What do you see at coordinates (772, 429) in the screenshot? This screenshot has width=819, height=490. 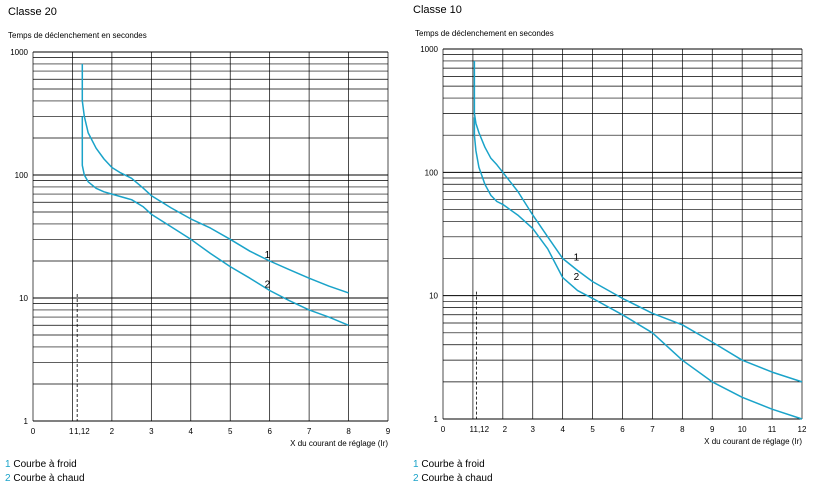 I see `x-tick-label: 11` at bounding box center [772, 429].